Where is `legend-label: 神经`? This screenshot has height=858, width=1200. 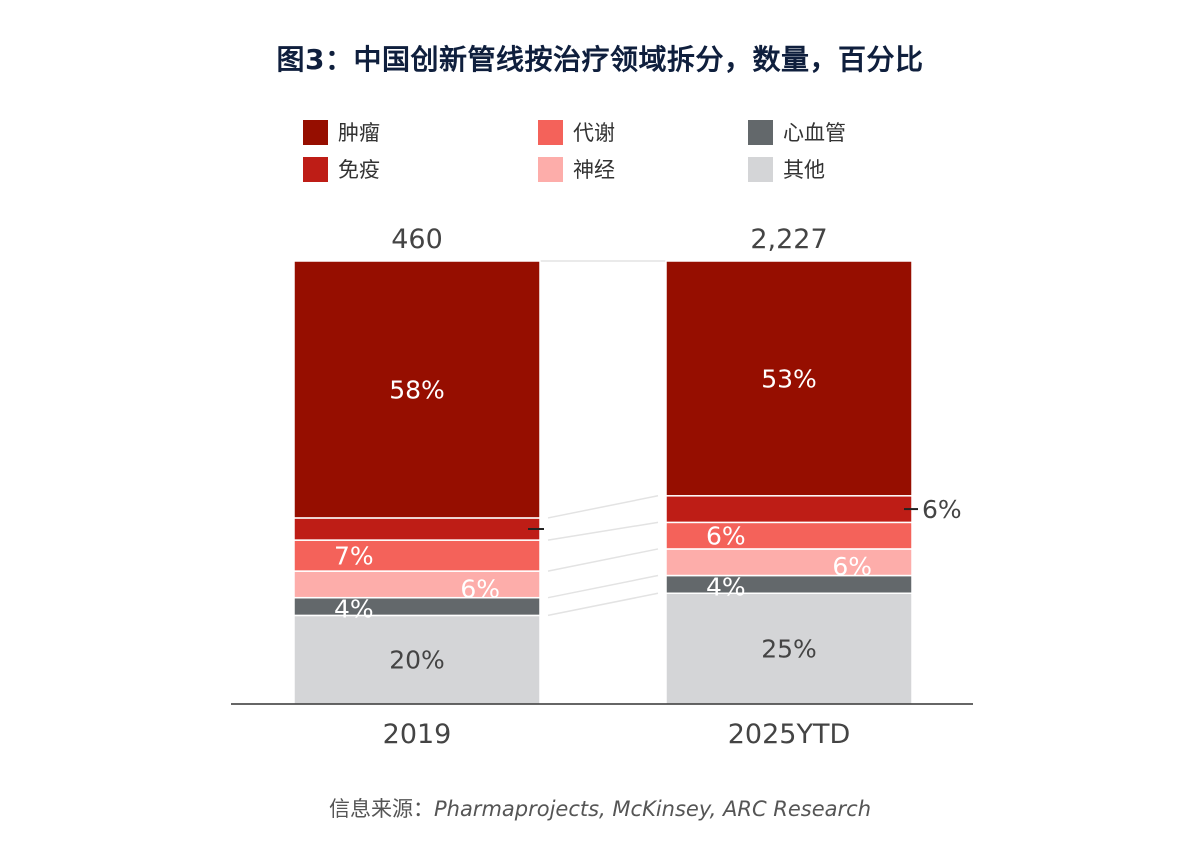 legend-label: 神经 is located at coordinates (594, 170).